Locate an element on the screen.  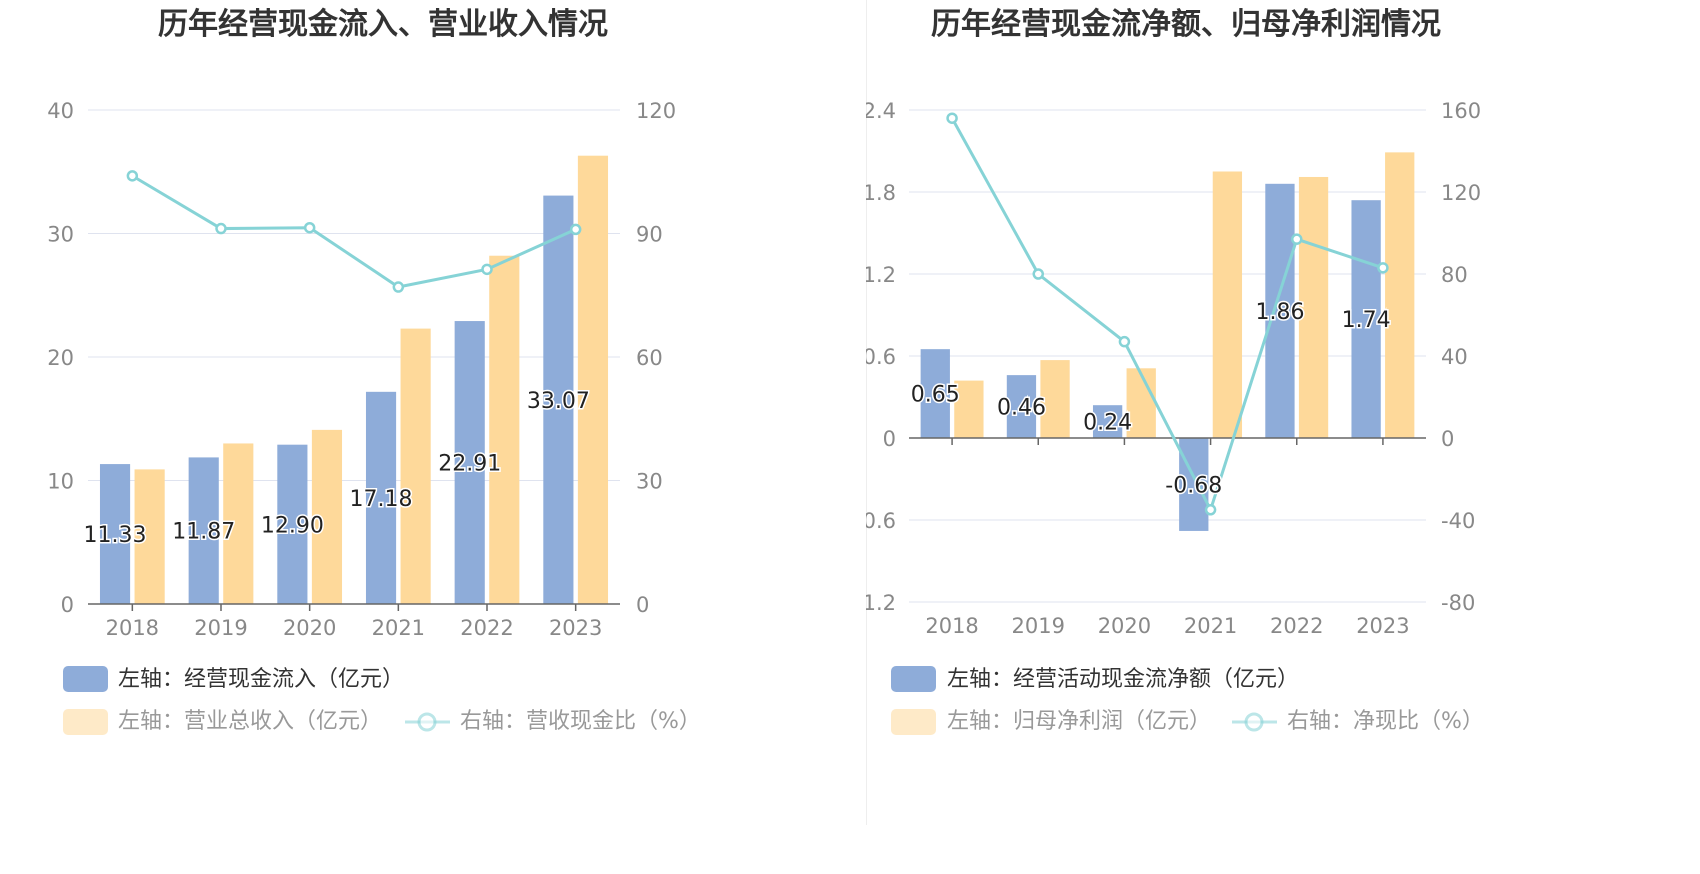
y-tick-left: 1.2 is located at coordinates (881, 275).